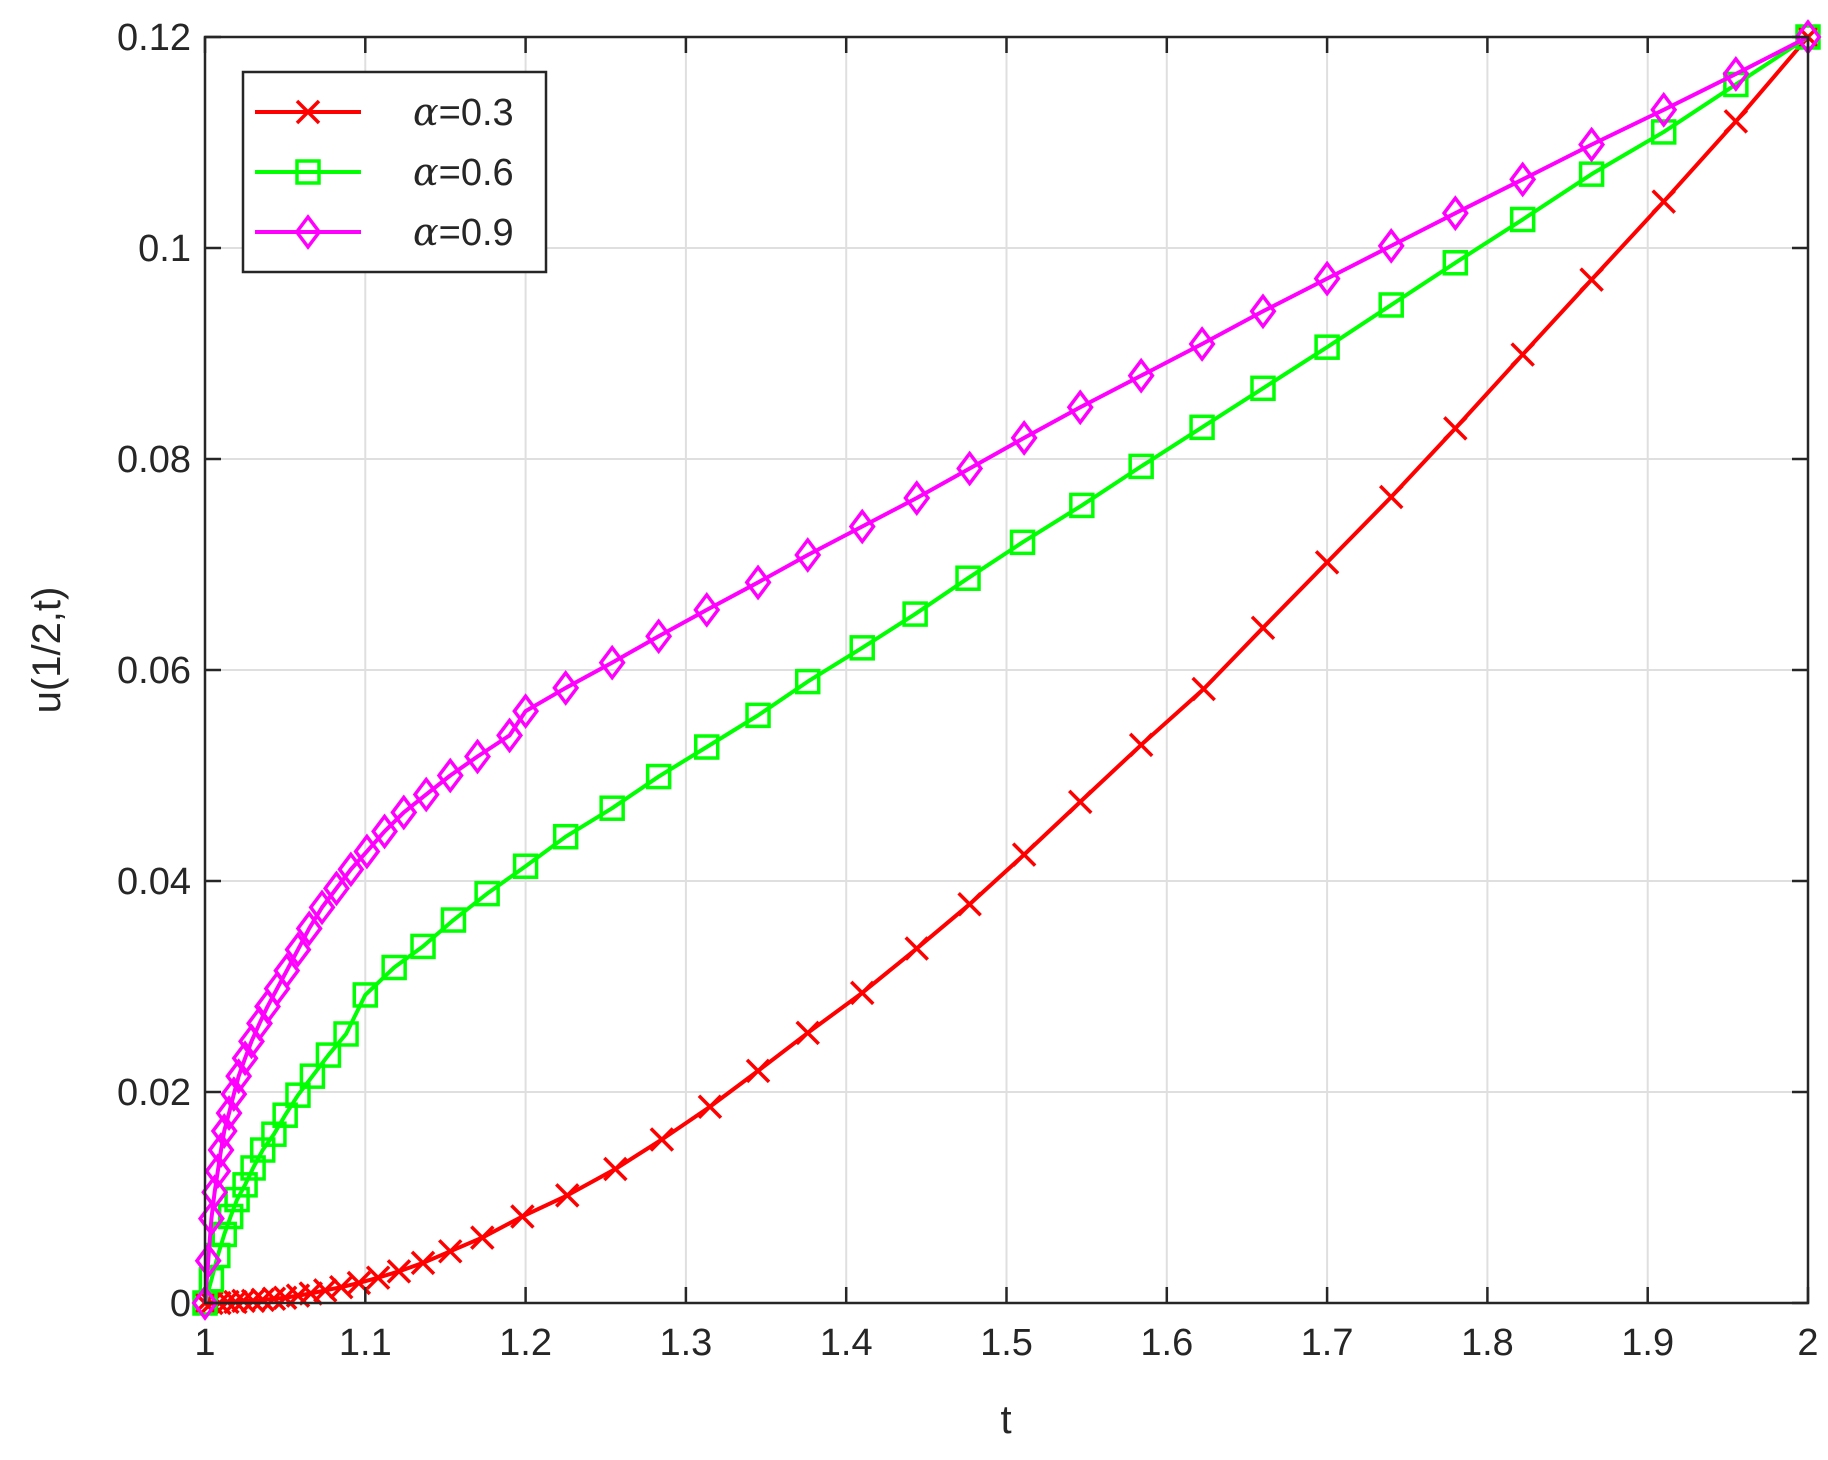 This screenshot has height=1460, width=1828. Describe the element at coordinates (1166, 1343) in the screenshot. I see `x-tick-label: 1.6` at that location.